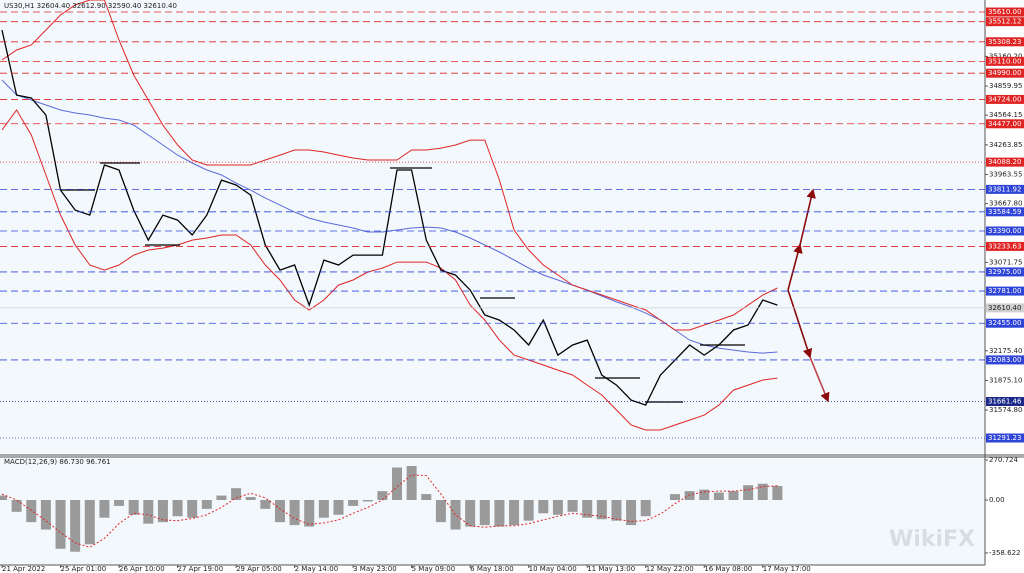 The image size is (1024, 573). What do you see at coordinates (1005, 204) in the screenshot?
I see `y-tick-label: 33667.80` at bounding box center [1005, 204].